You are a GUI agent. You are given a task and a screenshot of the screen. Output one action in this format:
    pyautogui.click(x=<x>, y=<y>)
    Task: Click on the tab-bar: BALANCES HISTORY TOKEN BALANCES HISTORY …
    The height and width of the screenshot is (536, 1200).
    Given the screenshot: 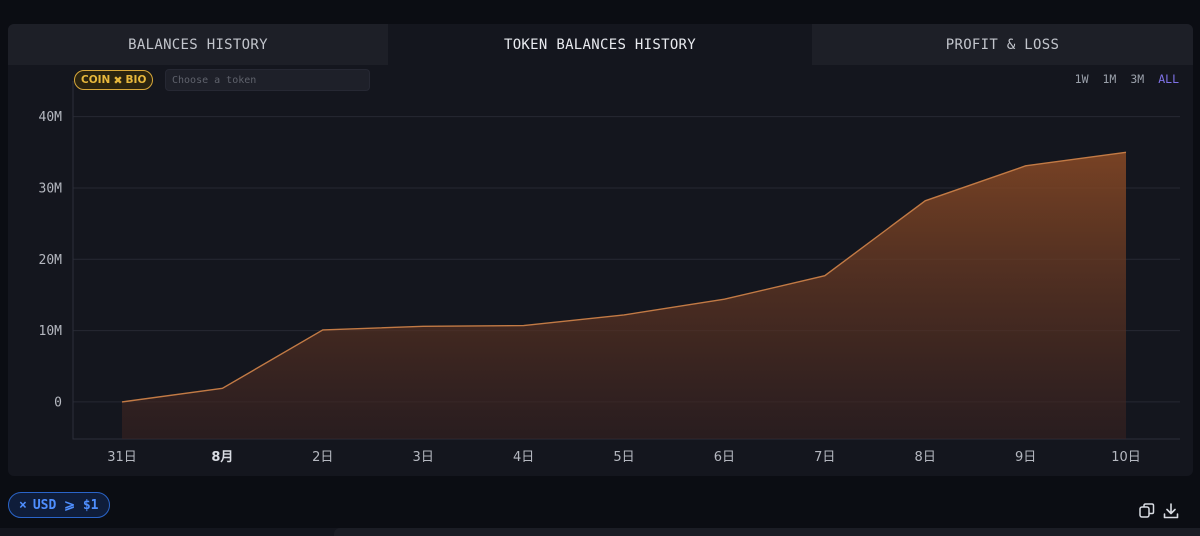 What is the action you would take?
    pyautogui.click(x=600, y=44)
    